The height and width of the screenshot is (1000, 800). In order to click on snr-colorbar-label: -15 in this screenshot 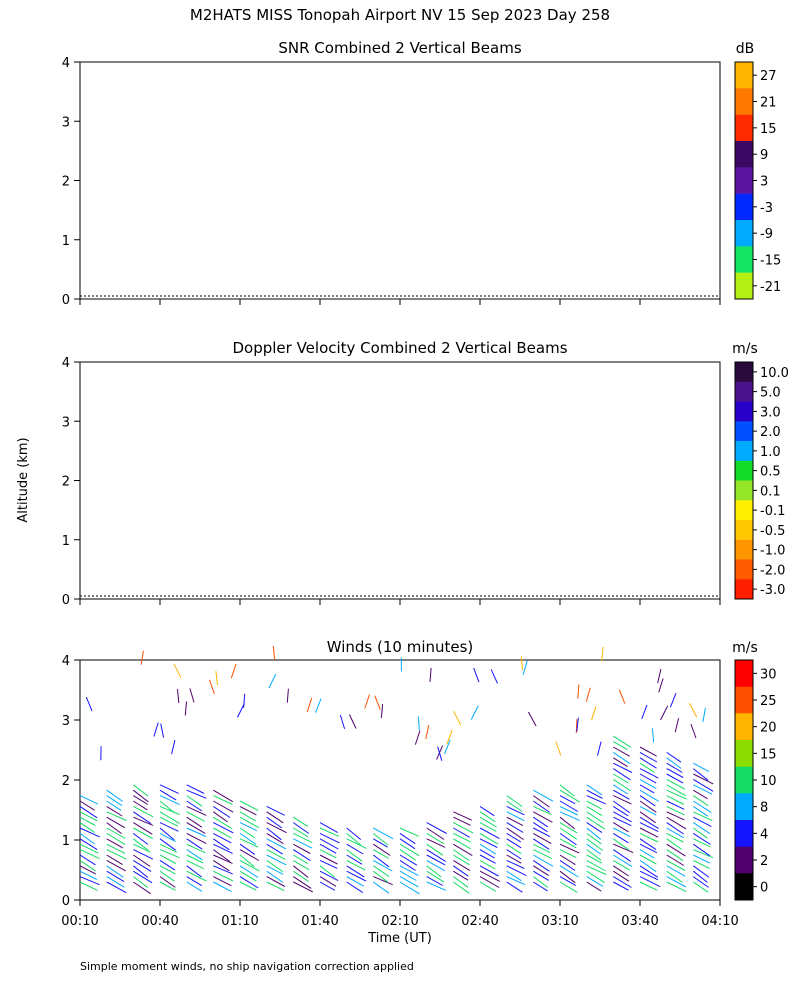, I will do `click(770, 261)`.